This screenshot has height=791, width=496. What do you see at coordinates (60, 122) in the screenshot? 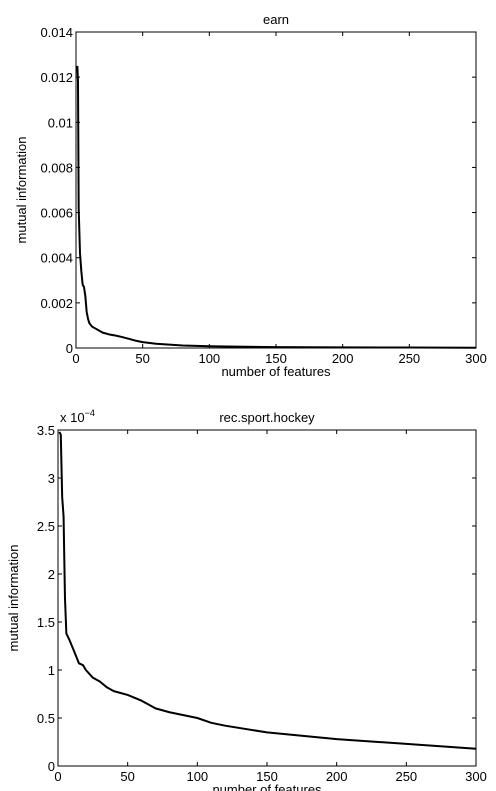
I see `chart-1-y-tick-label: 0.01` at bounding box center [60, 122].